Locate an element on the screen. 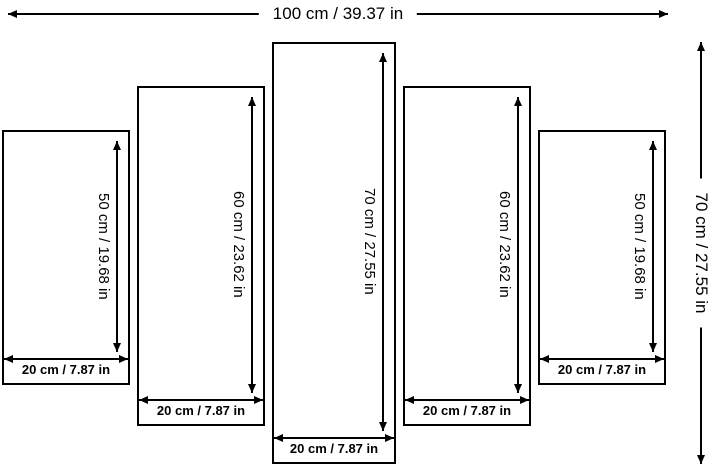 This screenshot has width=720, height=474. total-width-label: 100 cm / 39.37 in is located at coordinates (338, 14).